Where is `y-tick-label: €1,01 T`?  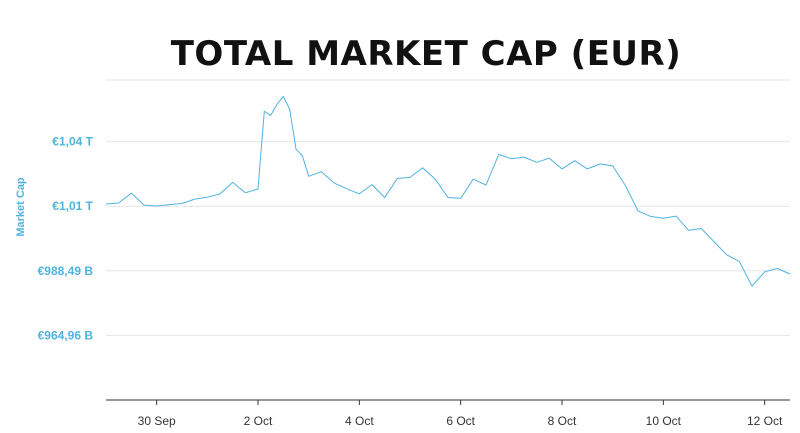
y-tick-label: €1,01 T is located at coordinates (72, 206).